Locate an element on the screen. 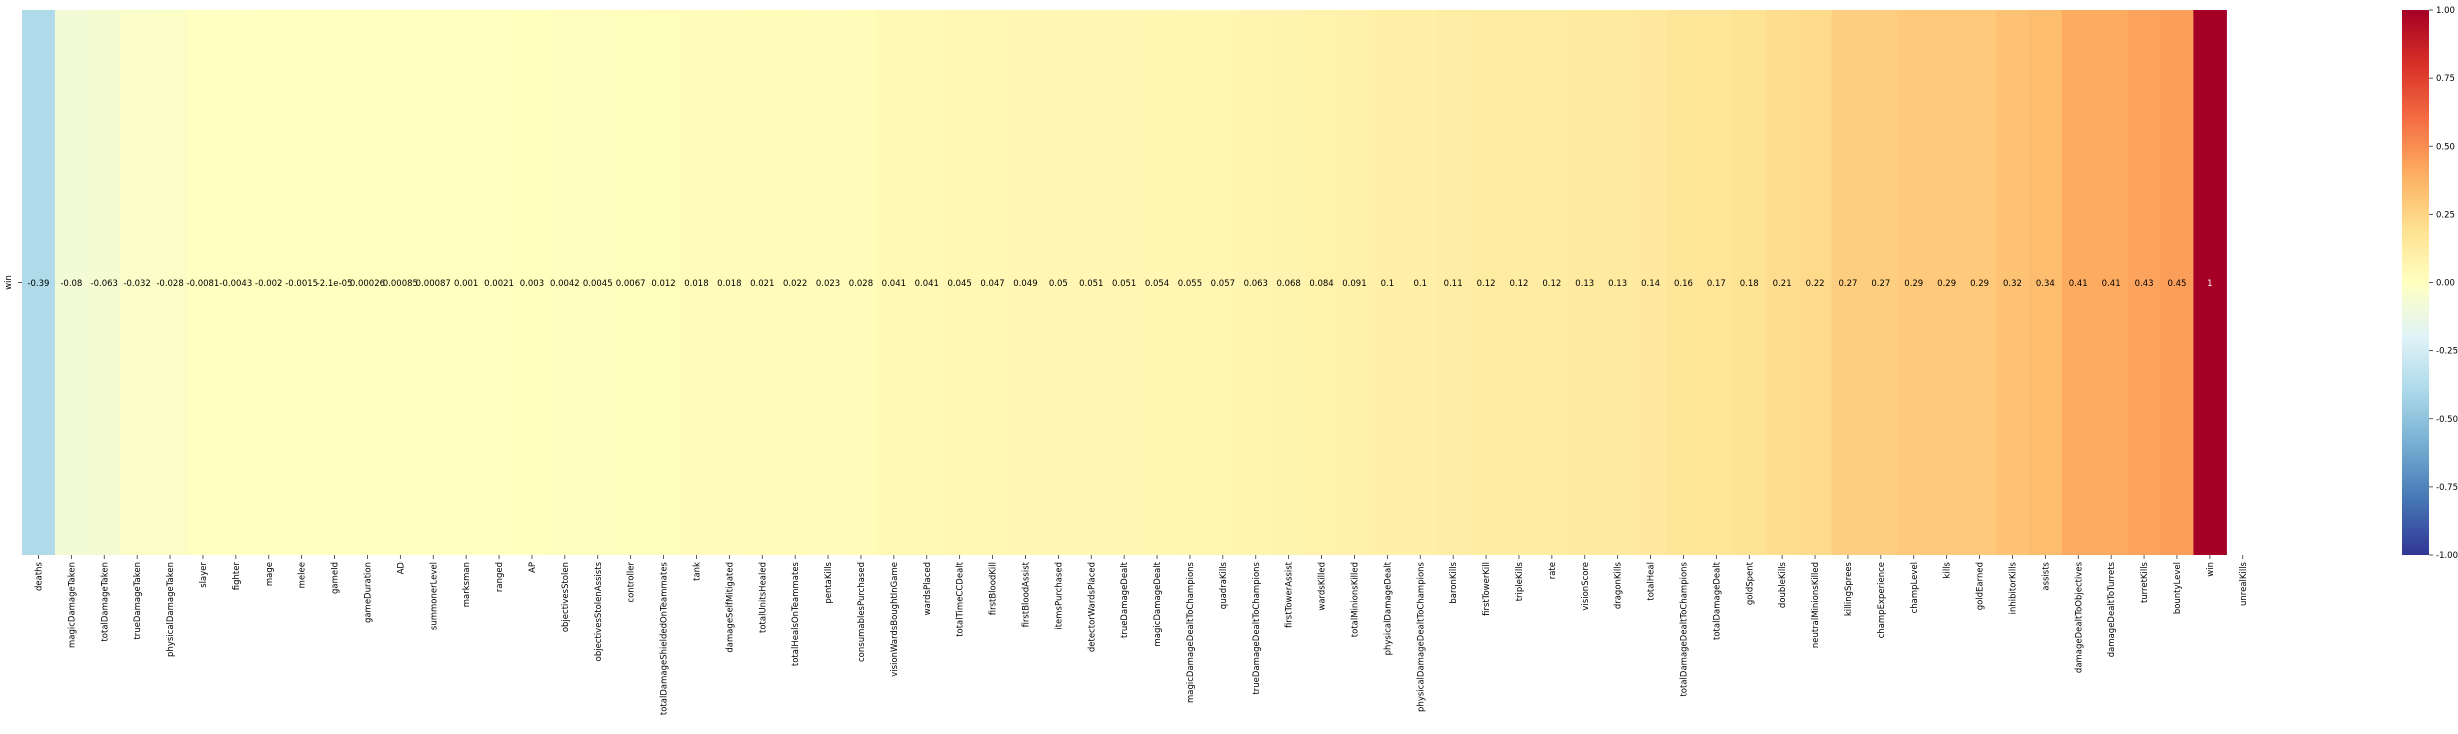  heatmap-cell-magicDamageDealtToChampions is located at coordinates (1190, 282).